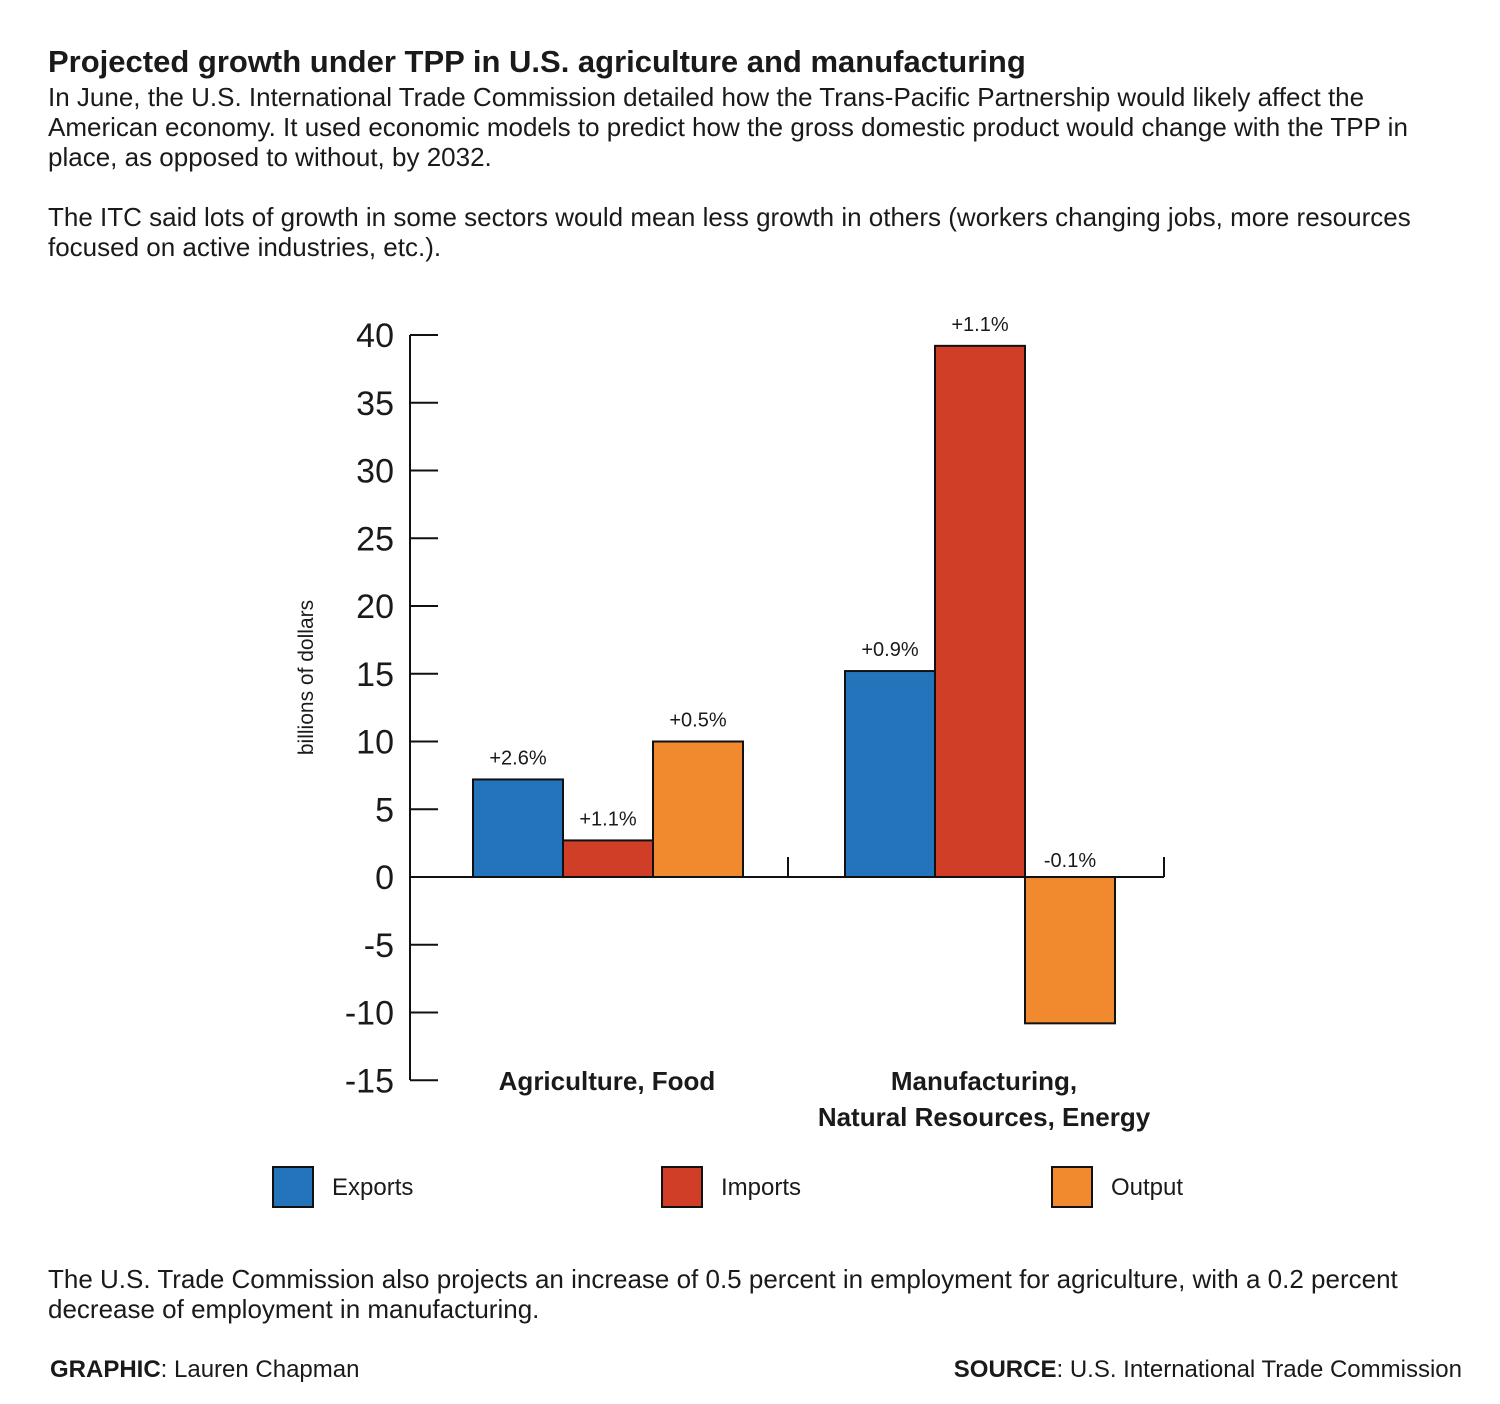 The image size is (1500, 1404). Describe the element at coordinates (373, 1187) in the screenshot. I see `legend-label-exports: Exports` at that location.